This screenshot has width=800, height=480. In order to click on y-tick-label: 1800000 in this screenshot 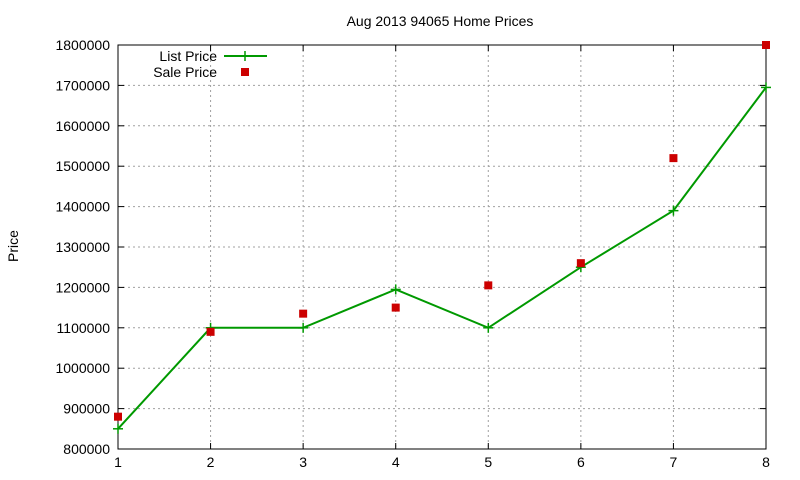, I will do `click(82, 45)`.